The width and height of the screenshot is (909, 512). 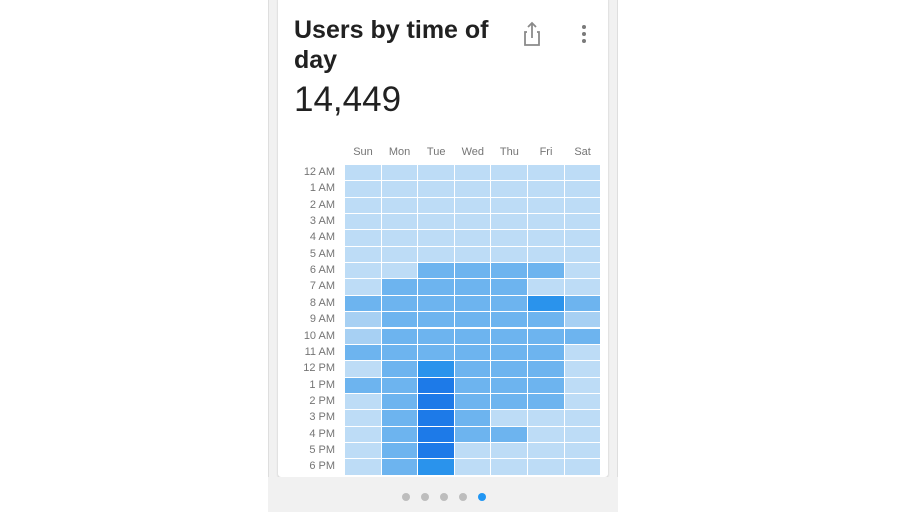 I want to click on more-vert-icon, so click(x=584, y=34).